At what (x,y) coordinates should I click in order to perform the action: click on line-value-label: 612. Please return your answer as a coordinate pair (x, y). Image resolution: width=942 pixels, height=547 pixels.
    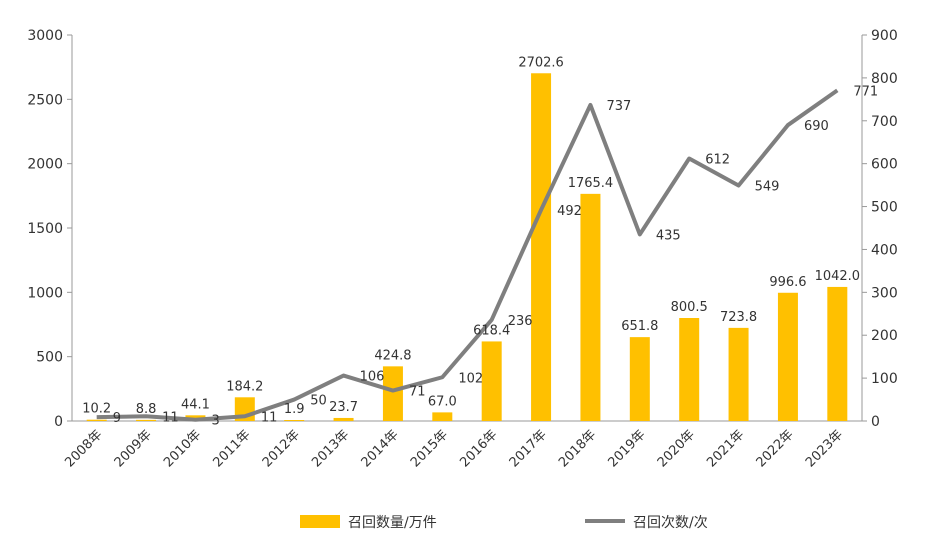
    Looking at the image, I should click on (717, 160).